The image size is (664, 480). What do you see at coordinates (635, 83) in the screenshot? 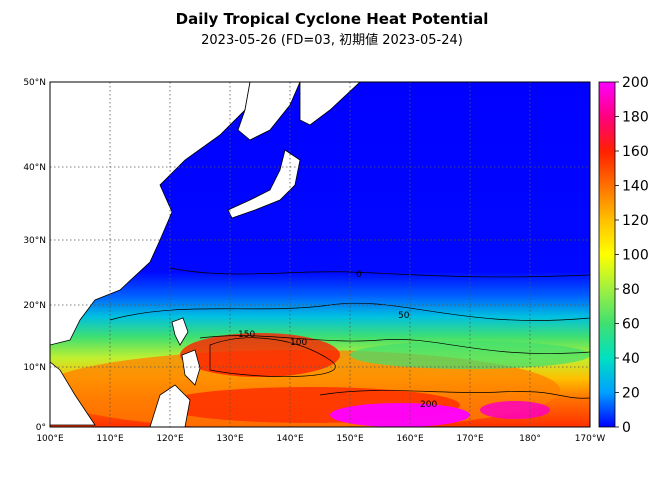
I see `colorbar-tick-label: 200` at bounding box center [635, 83].